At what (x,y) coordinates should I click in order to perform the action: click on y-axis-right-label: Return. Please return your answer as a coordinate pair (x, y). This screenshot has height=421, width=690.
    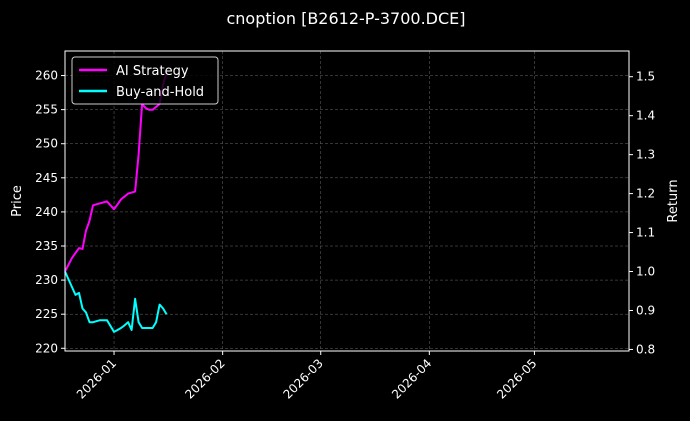
    Looking at the image, I should click on (673, 200).